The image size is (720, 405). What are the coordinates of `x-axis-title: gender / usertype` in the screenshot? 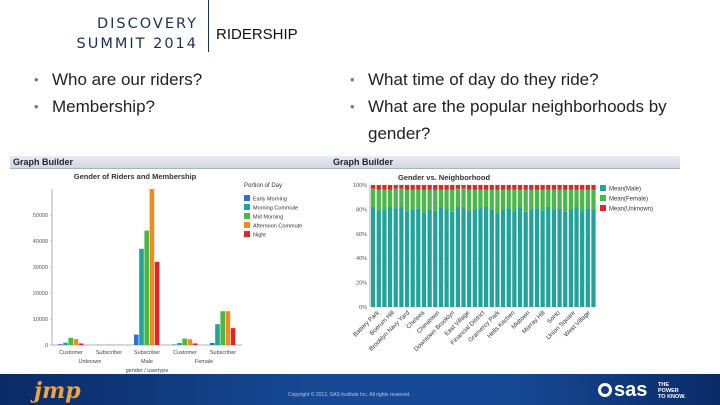 It's located at (147, 370).